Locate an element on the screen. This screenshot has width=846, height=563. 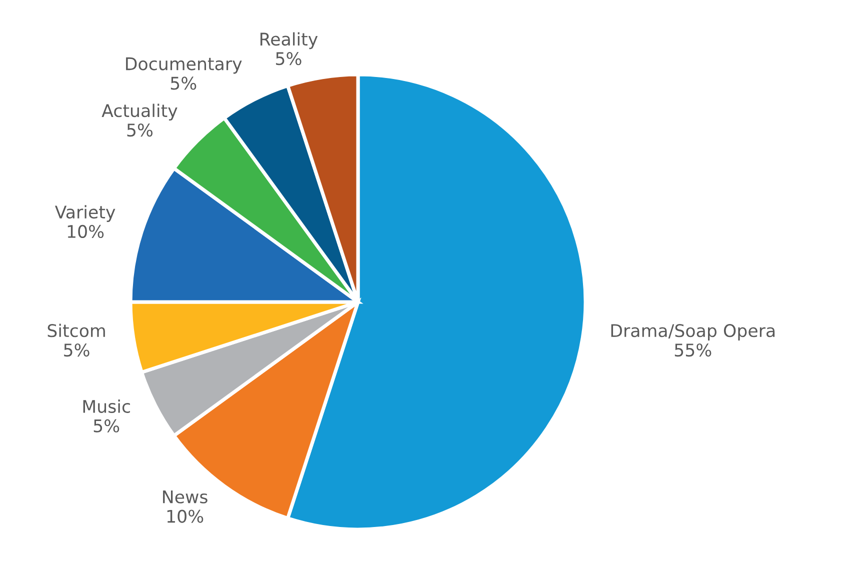
slice-label: Documentary is located at coordinates (184, 65).